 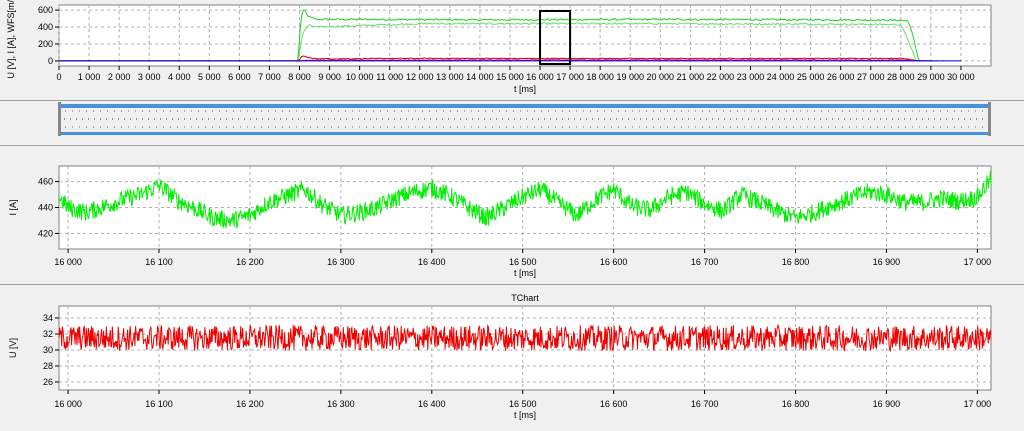 What do you see at coordinates (48, 350) in the screenshot?
I see `y-tick-label: 30` at bounding box center [48, 350].